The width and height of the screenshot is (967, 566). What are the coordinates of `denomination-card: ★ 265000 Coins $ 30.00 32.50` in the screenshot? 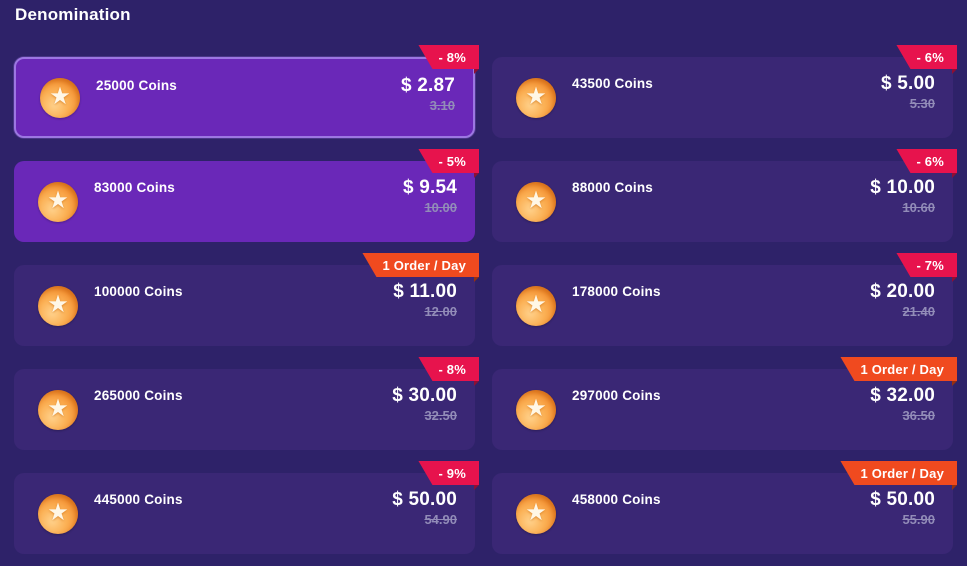 It's located at (244, 409).